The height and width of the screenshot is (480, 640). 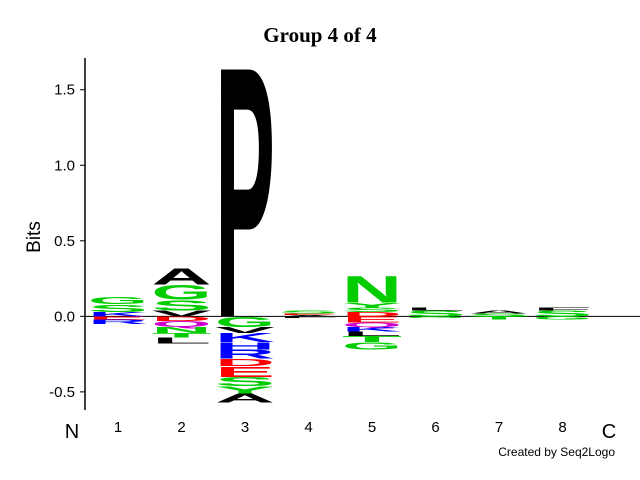 What do you see at coordinates (34, 237) in the screenshot?
I see `y-axis-label: Bits` at bounding box center [34, 237].